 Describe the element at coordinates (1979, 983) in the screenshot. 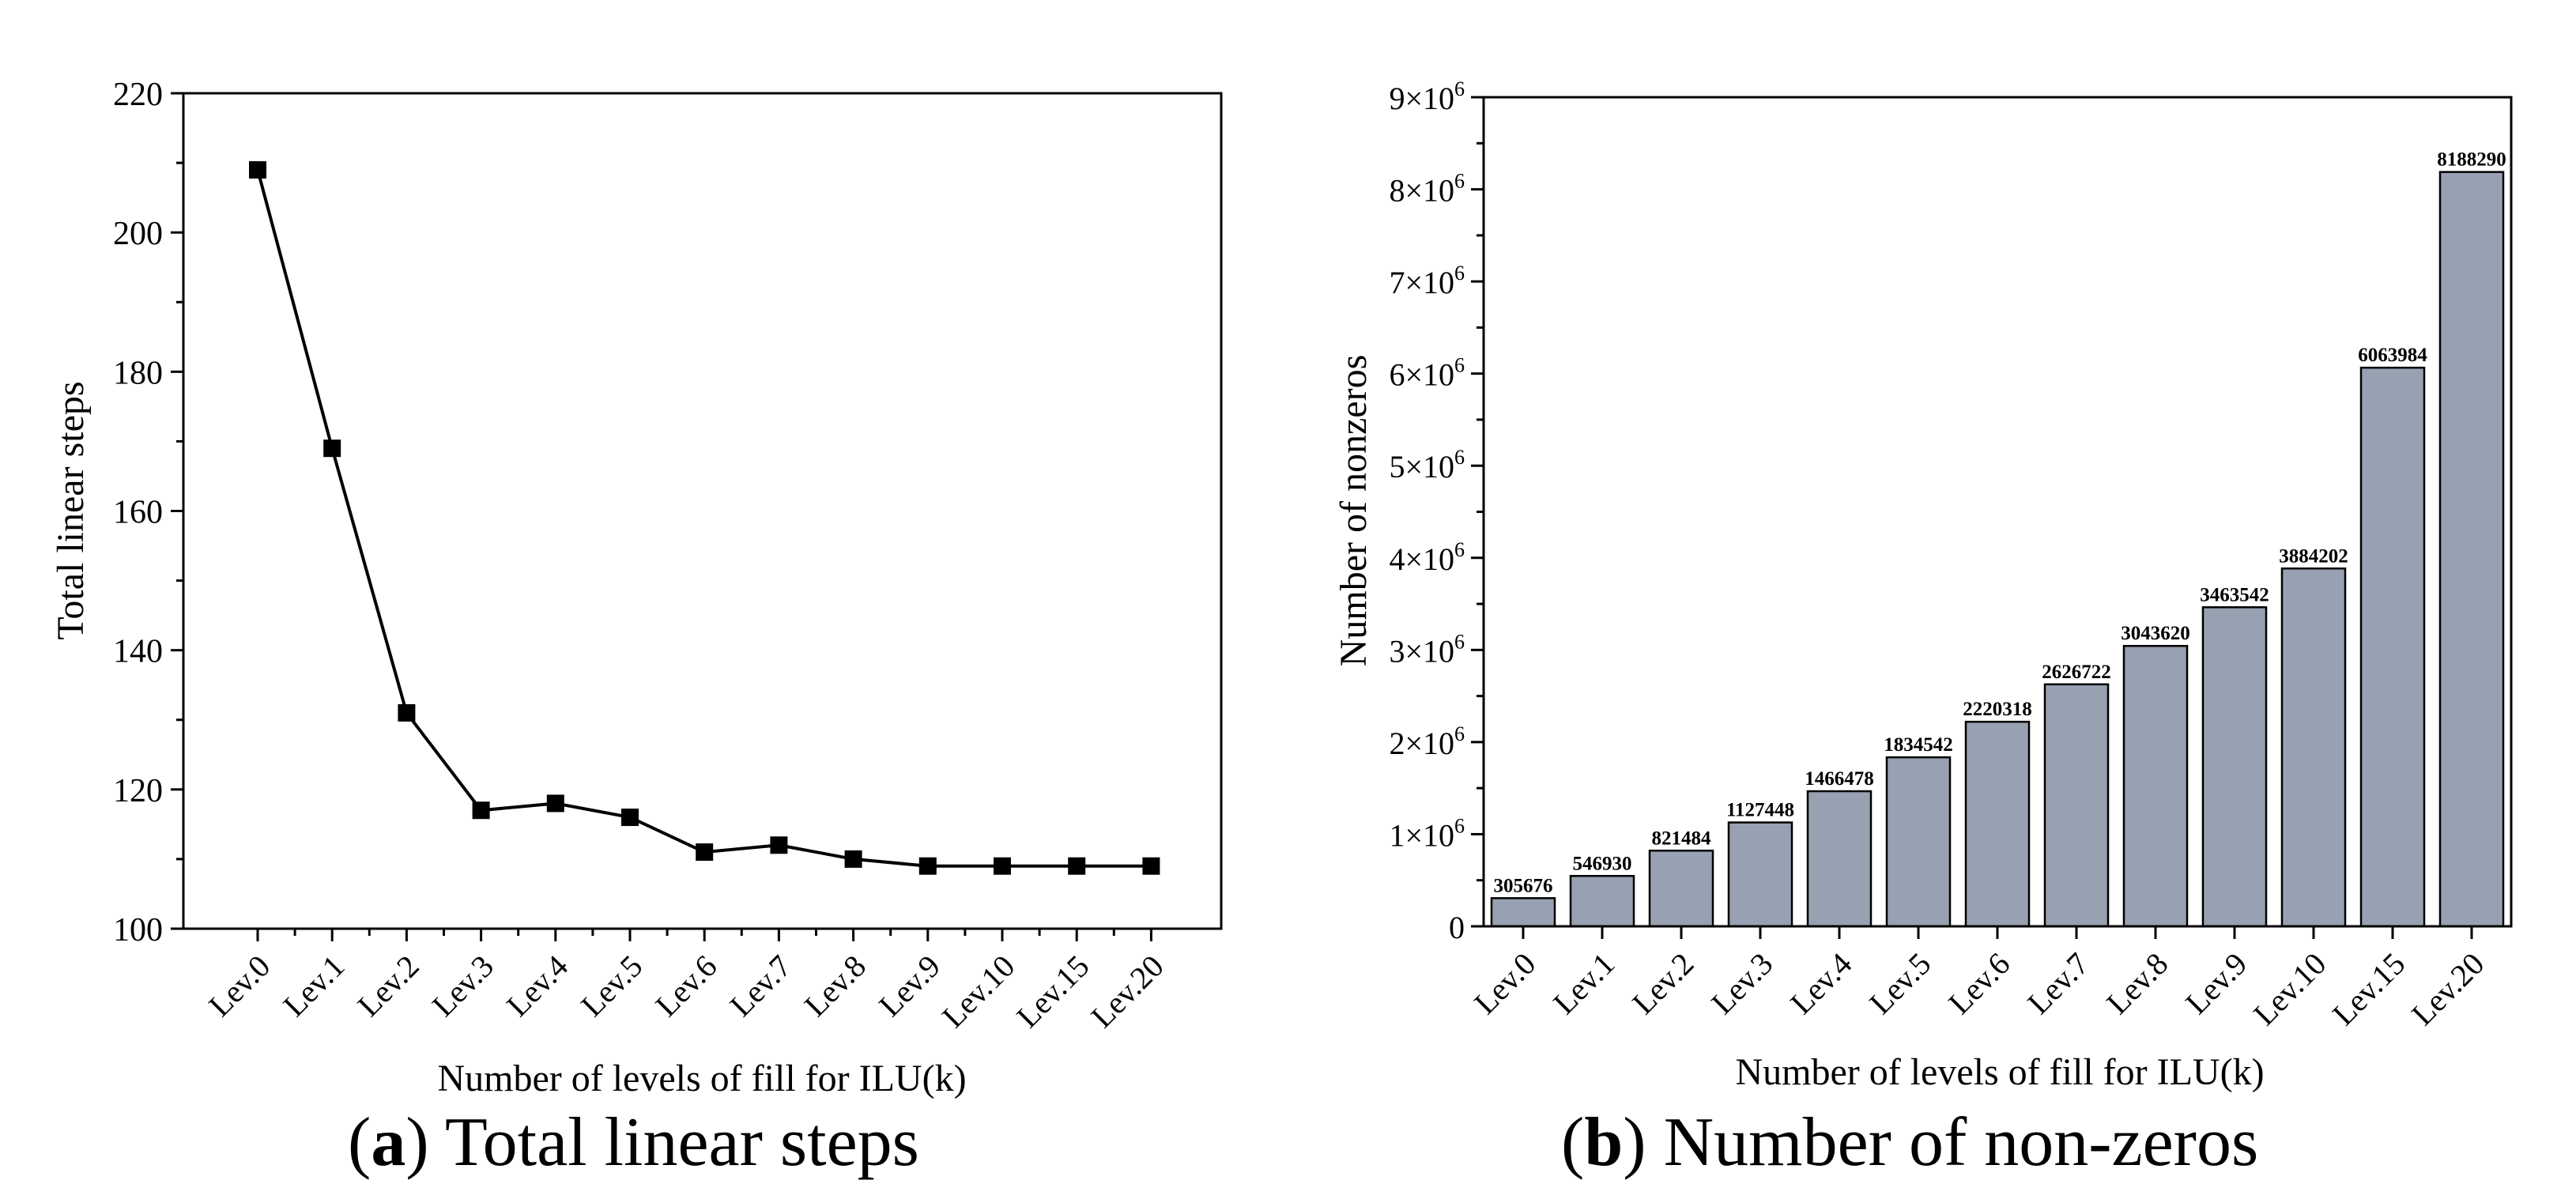

I see `x-tick-label: Lev.6` at that location.